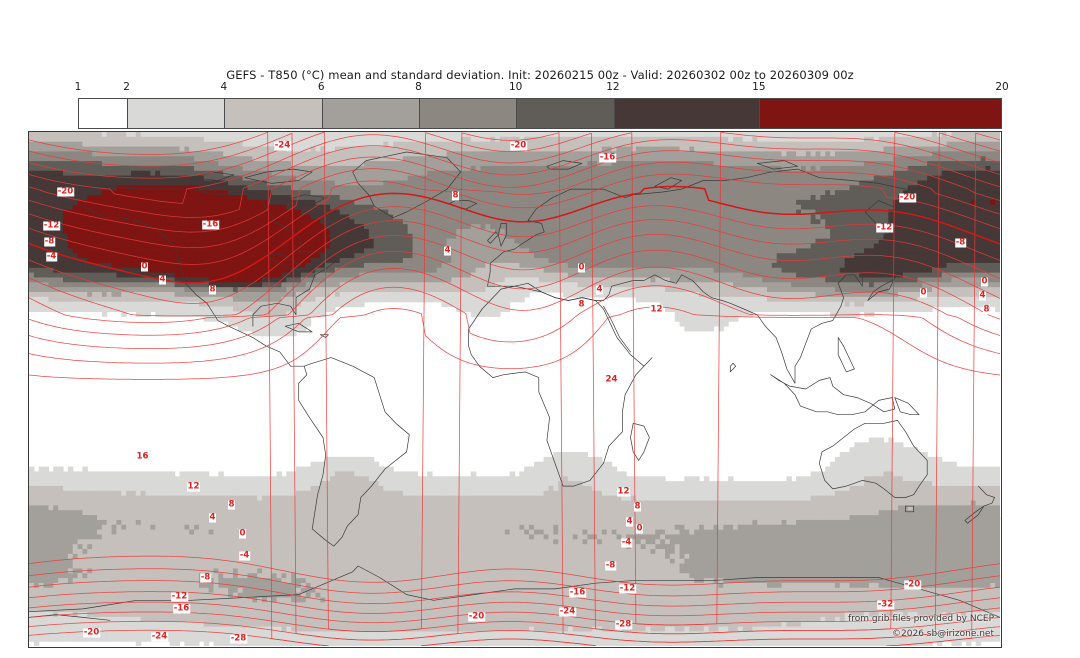 This screenshot has width=1080, height=658. What do you see at coordinates (1002, 87) in the screenshot?
I see `colorbar-tick-label: 20` at bounding box center [1002, 87].